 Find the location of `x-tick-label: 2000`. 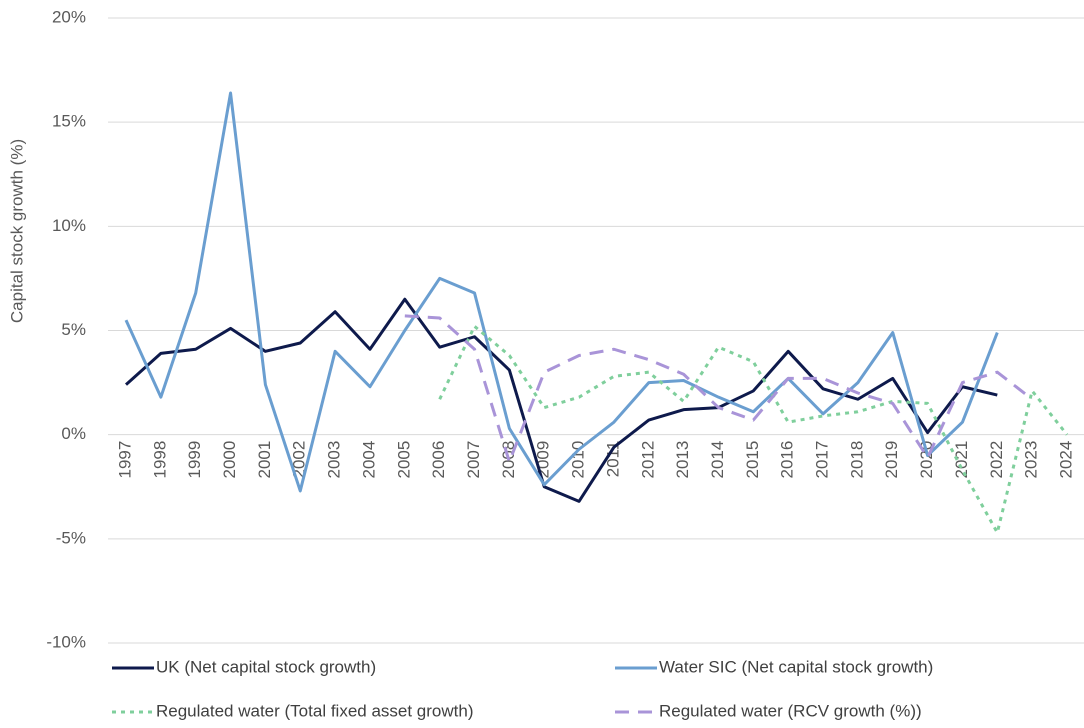

x-tick-label: 2000 is located at coordinates (229, 460).